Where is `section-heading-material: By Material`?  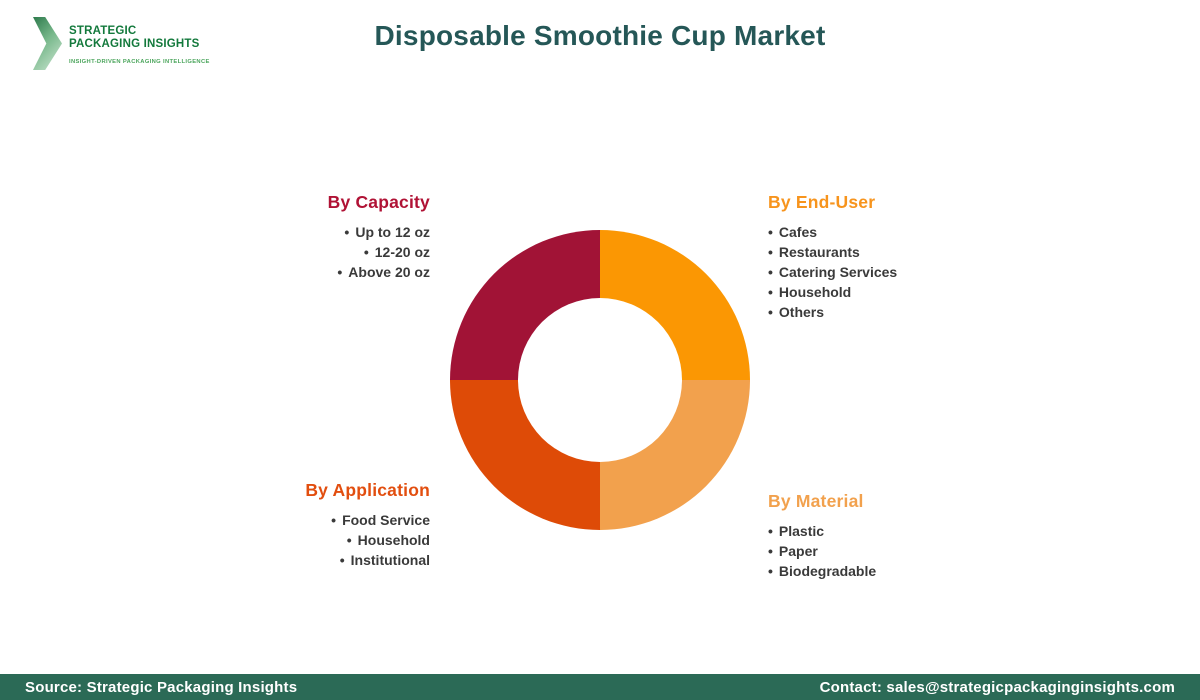
section-heading-material: By Material is located at coordinates (816, 501).